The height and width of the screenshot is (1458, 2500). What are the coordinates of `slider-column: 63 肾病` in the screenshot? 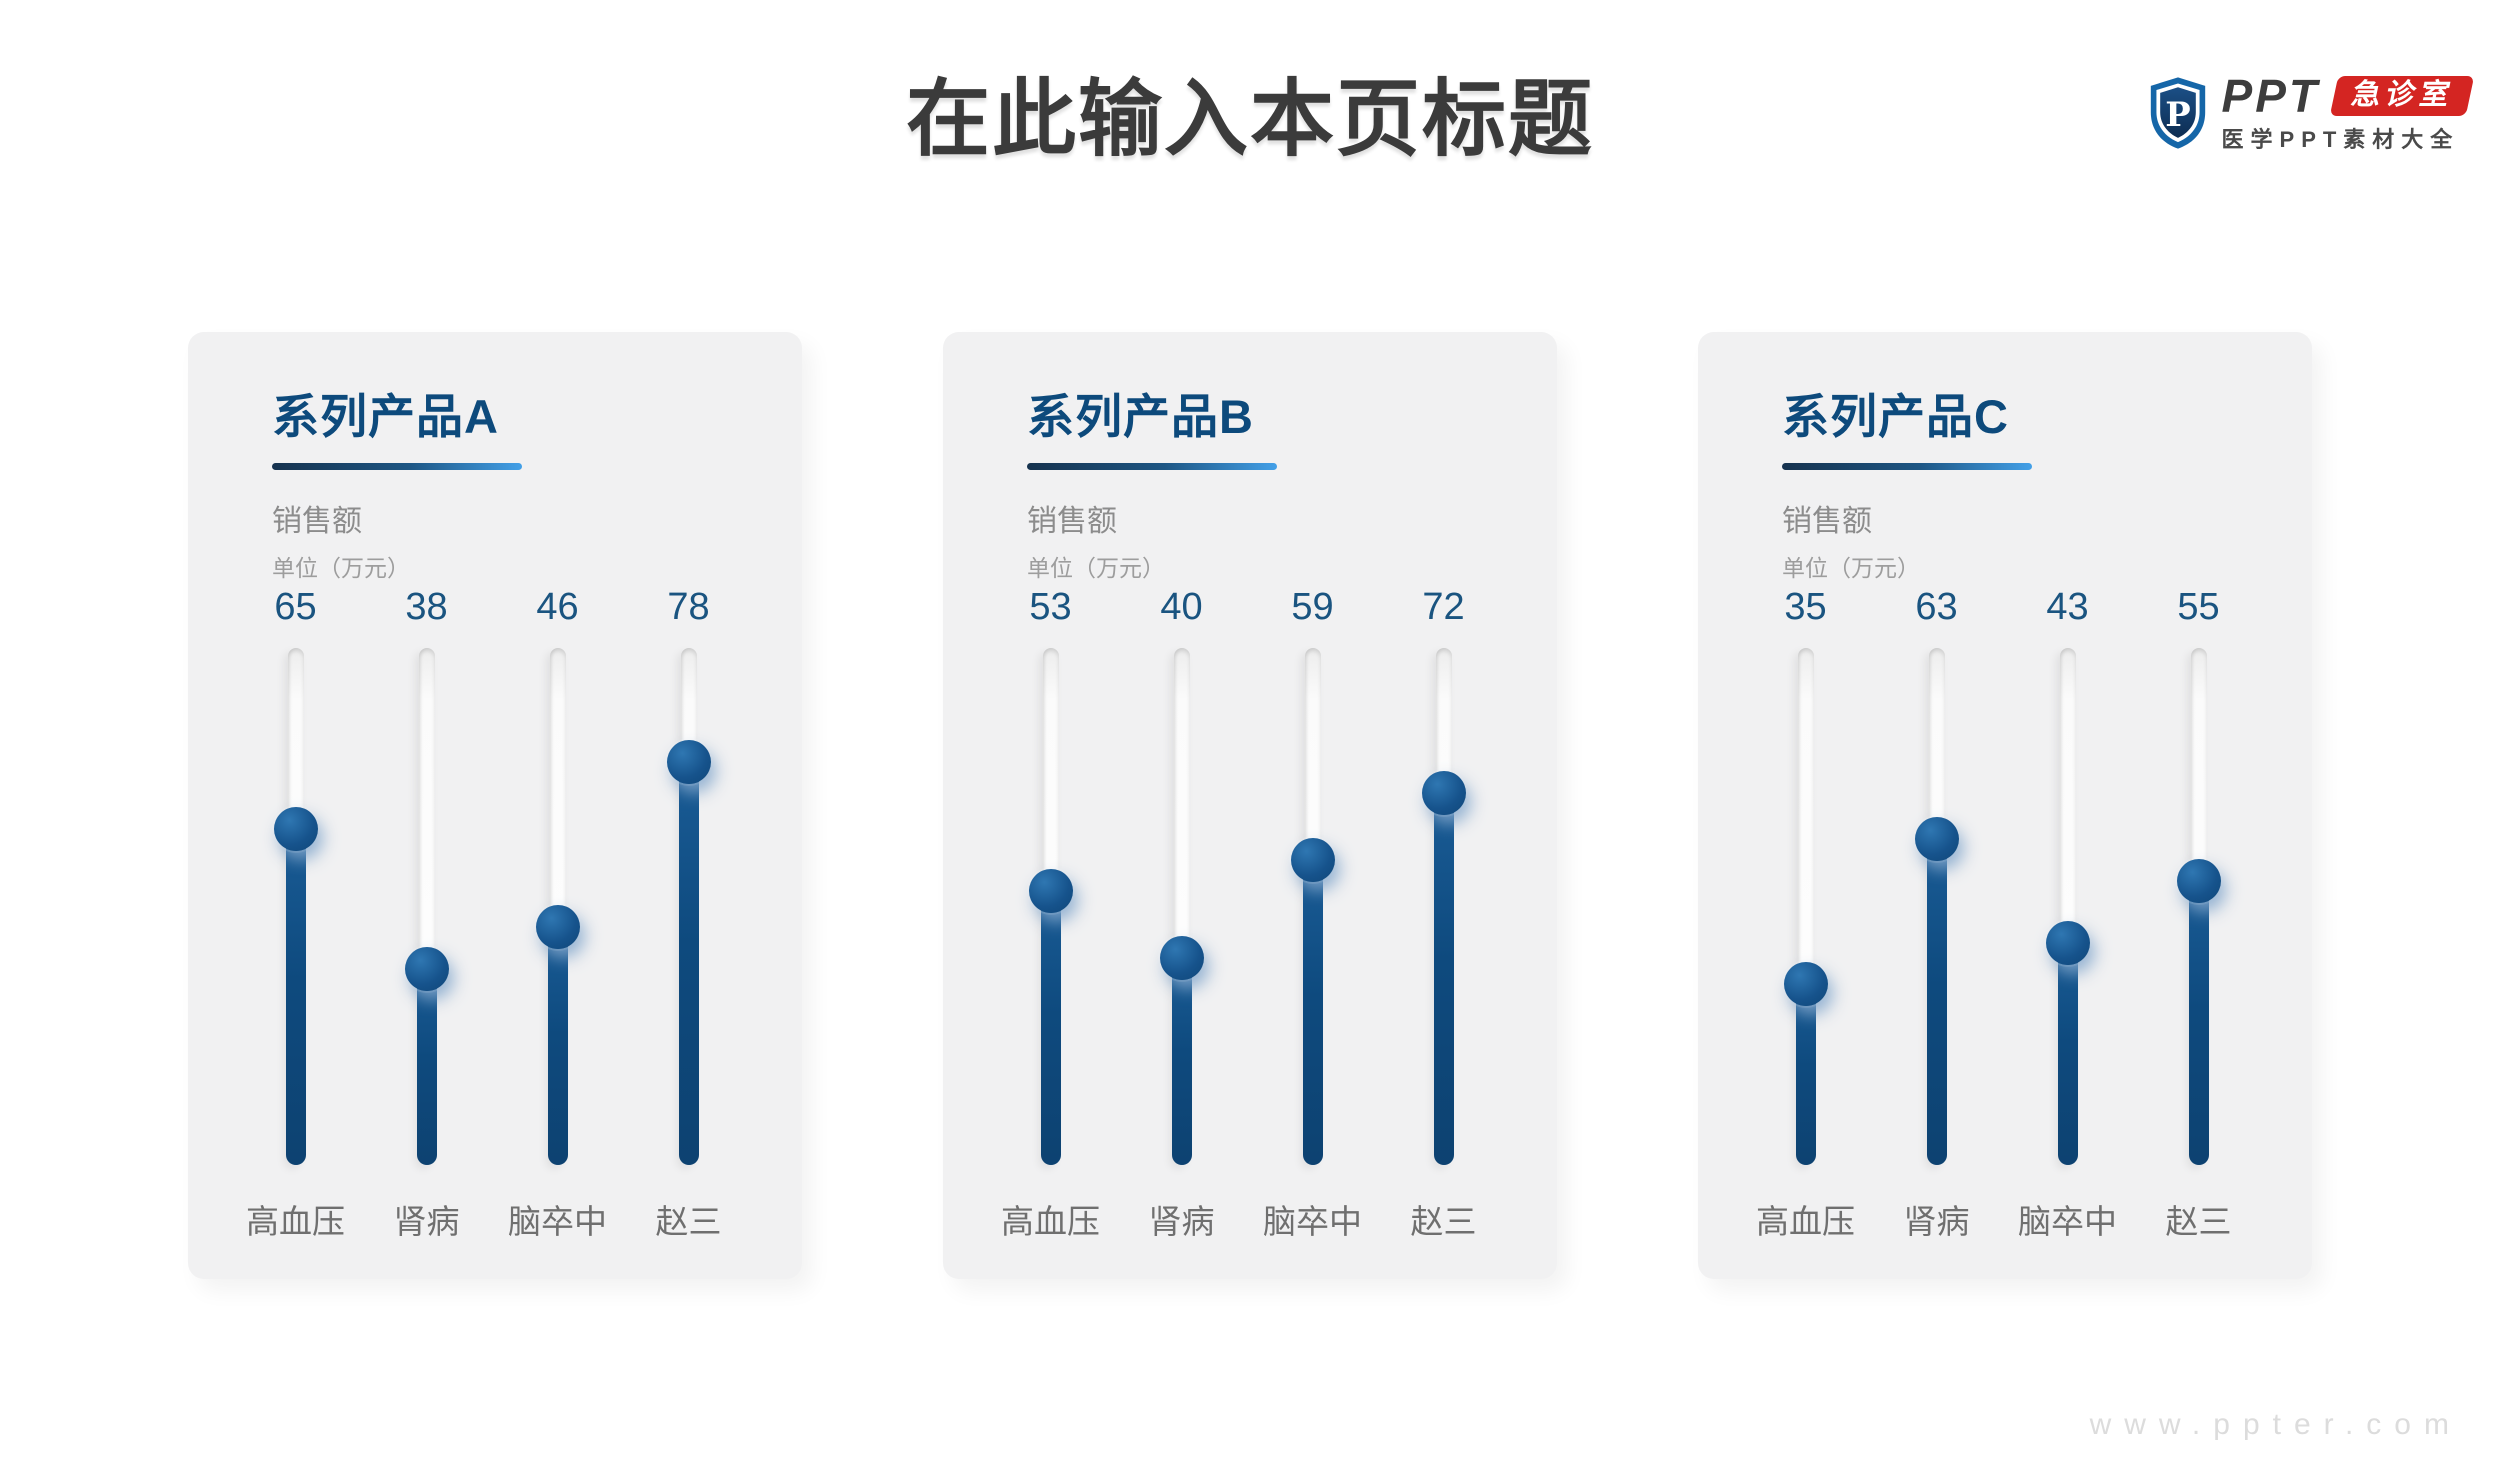 It's located at (1936, 912).